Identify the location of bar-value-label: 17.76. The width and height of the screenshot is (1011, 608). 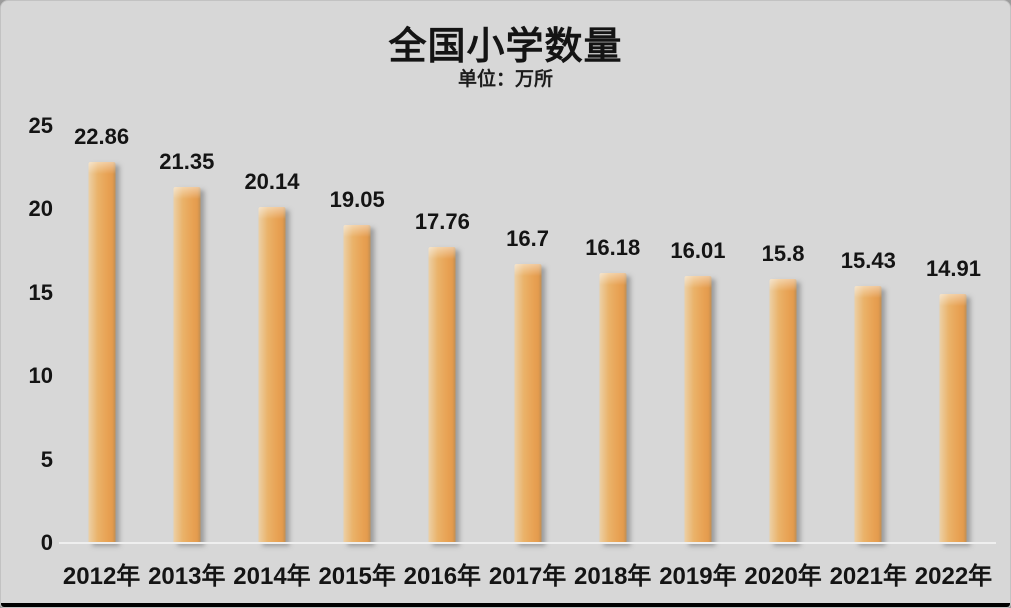
(442, 221).